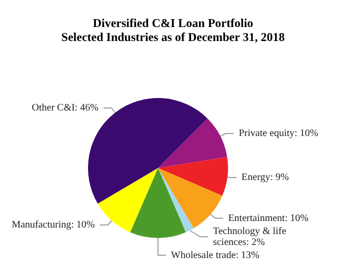  I want to click on slice-label: Other C&I: 46%, so click(65, 108).